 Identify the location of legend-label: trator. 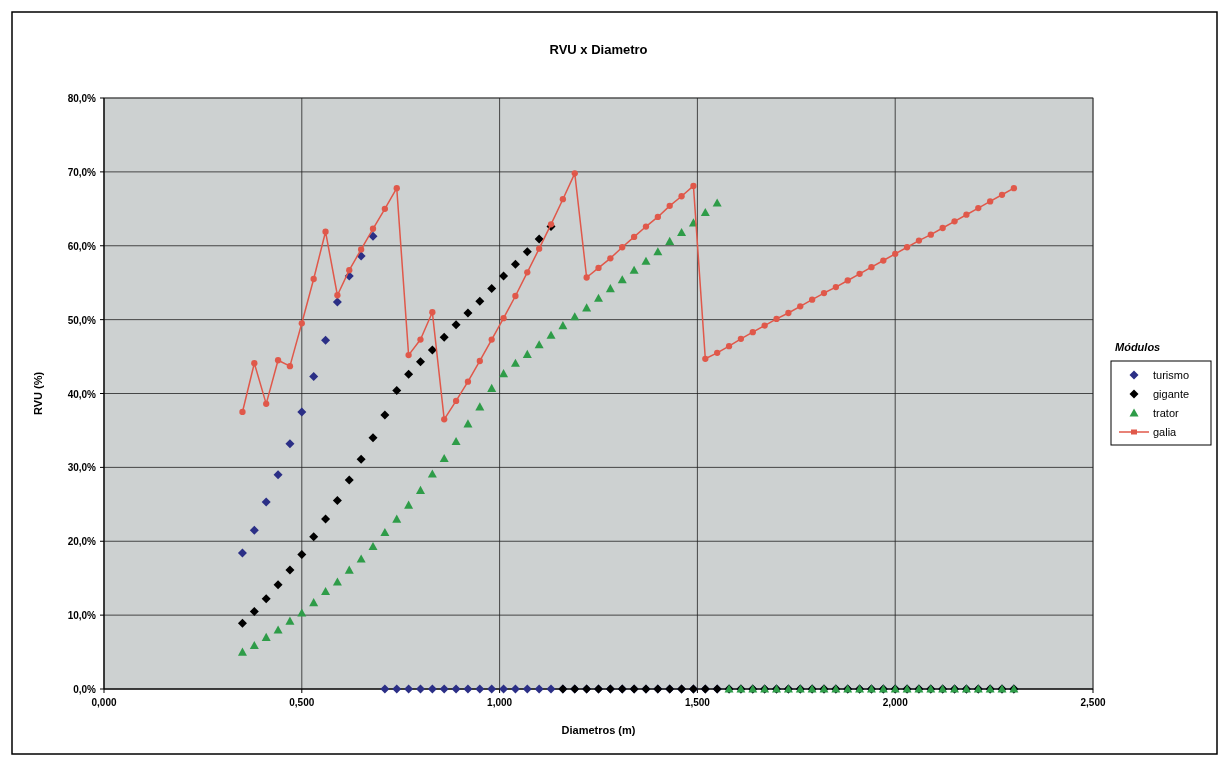
(1166, 413).